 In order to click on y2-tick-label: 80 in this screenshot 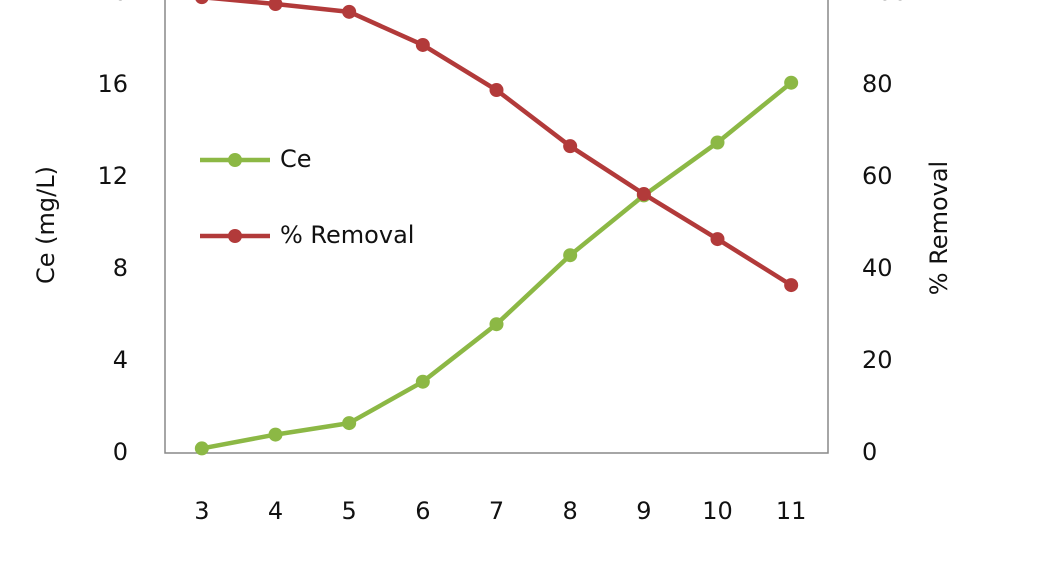, I will do `click(877, 84)`.